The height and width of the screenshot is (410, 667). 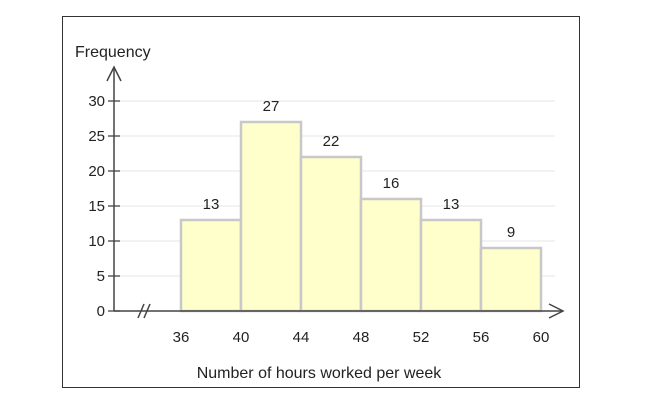 I want to click on x-tick-label: 44, so click(x=301, y=337).